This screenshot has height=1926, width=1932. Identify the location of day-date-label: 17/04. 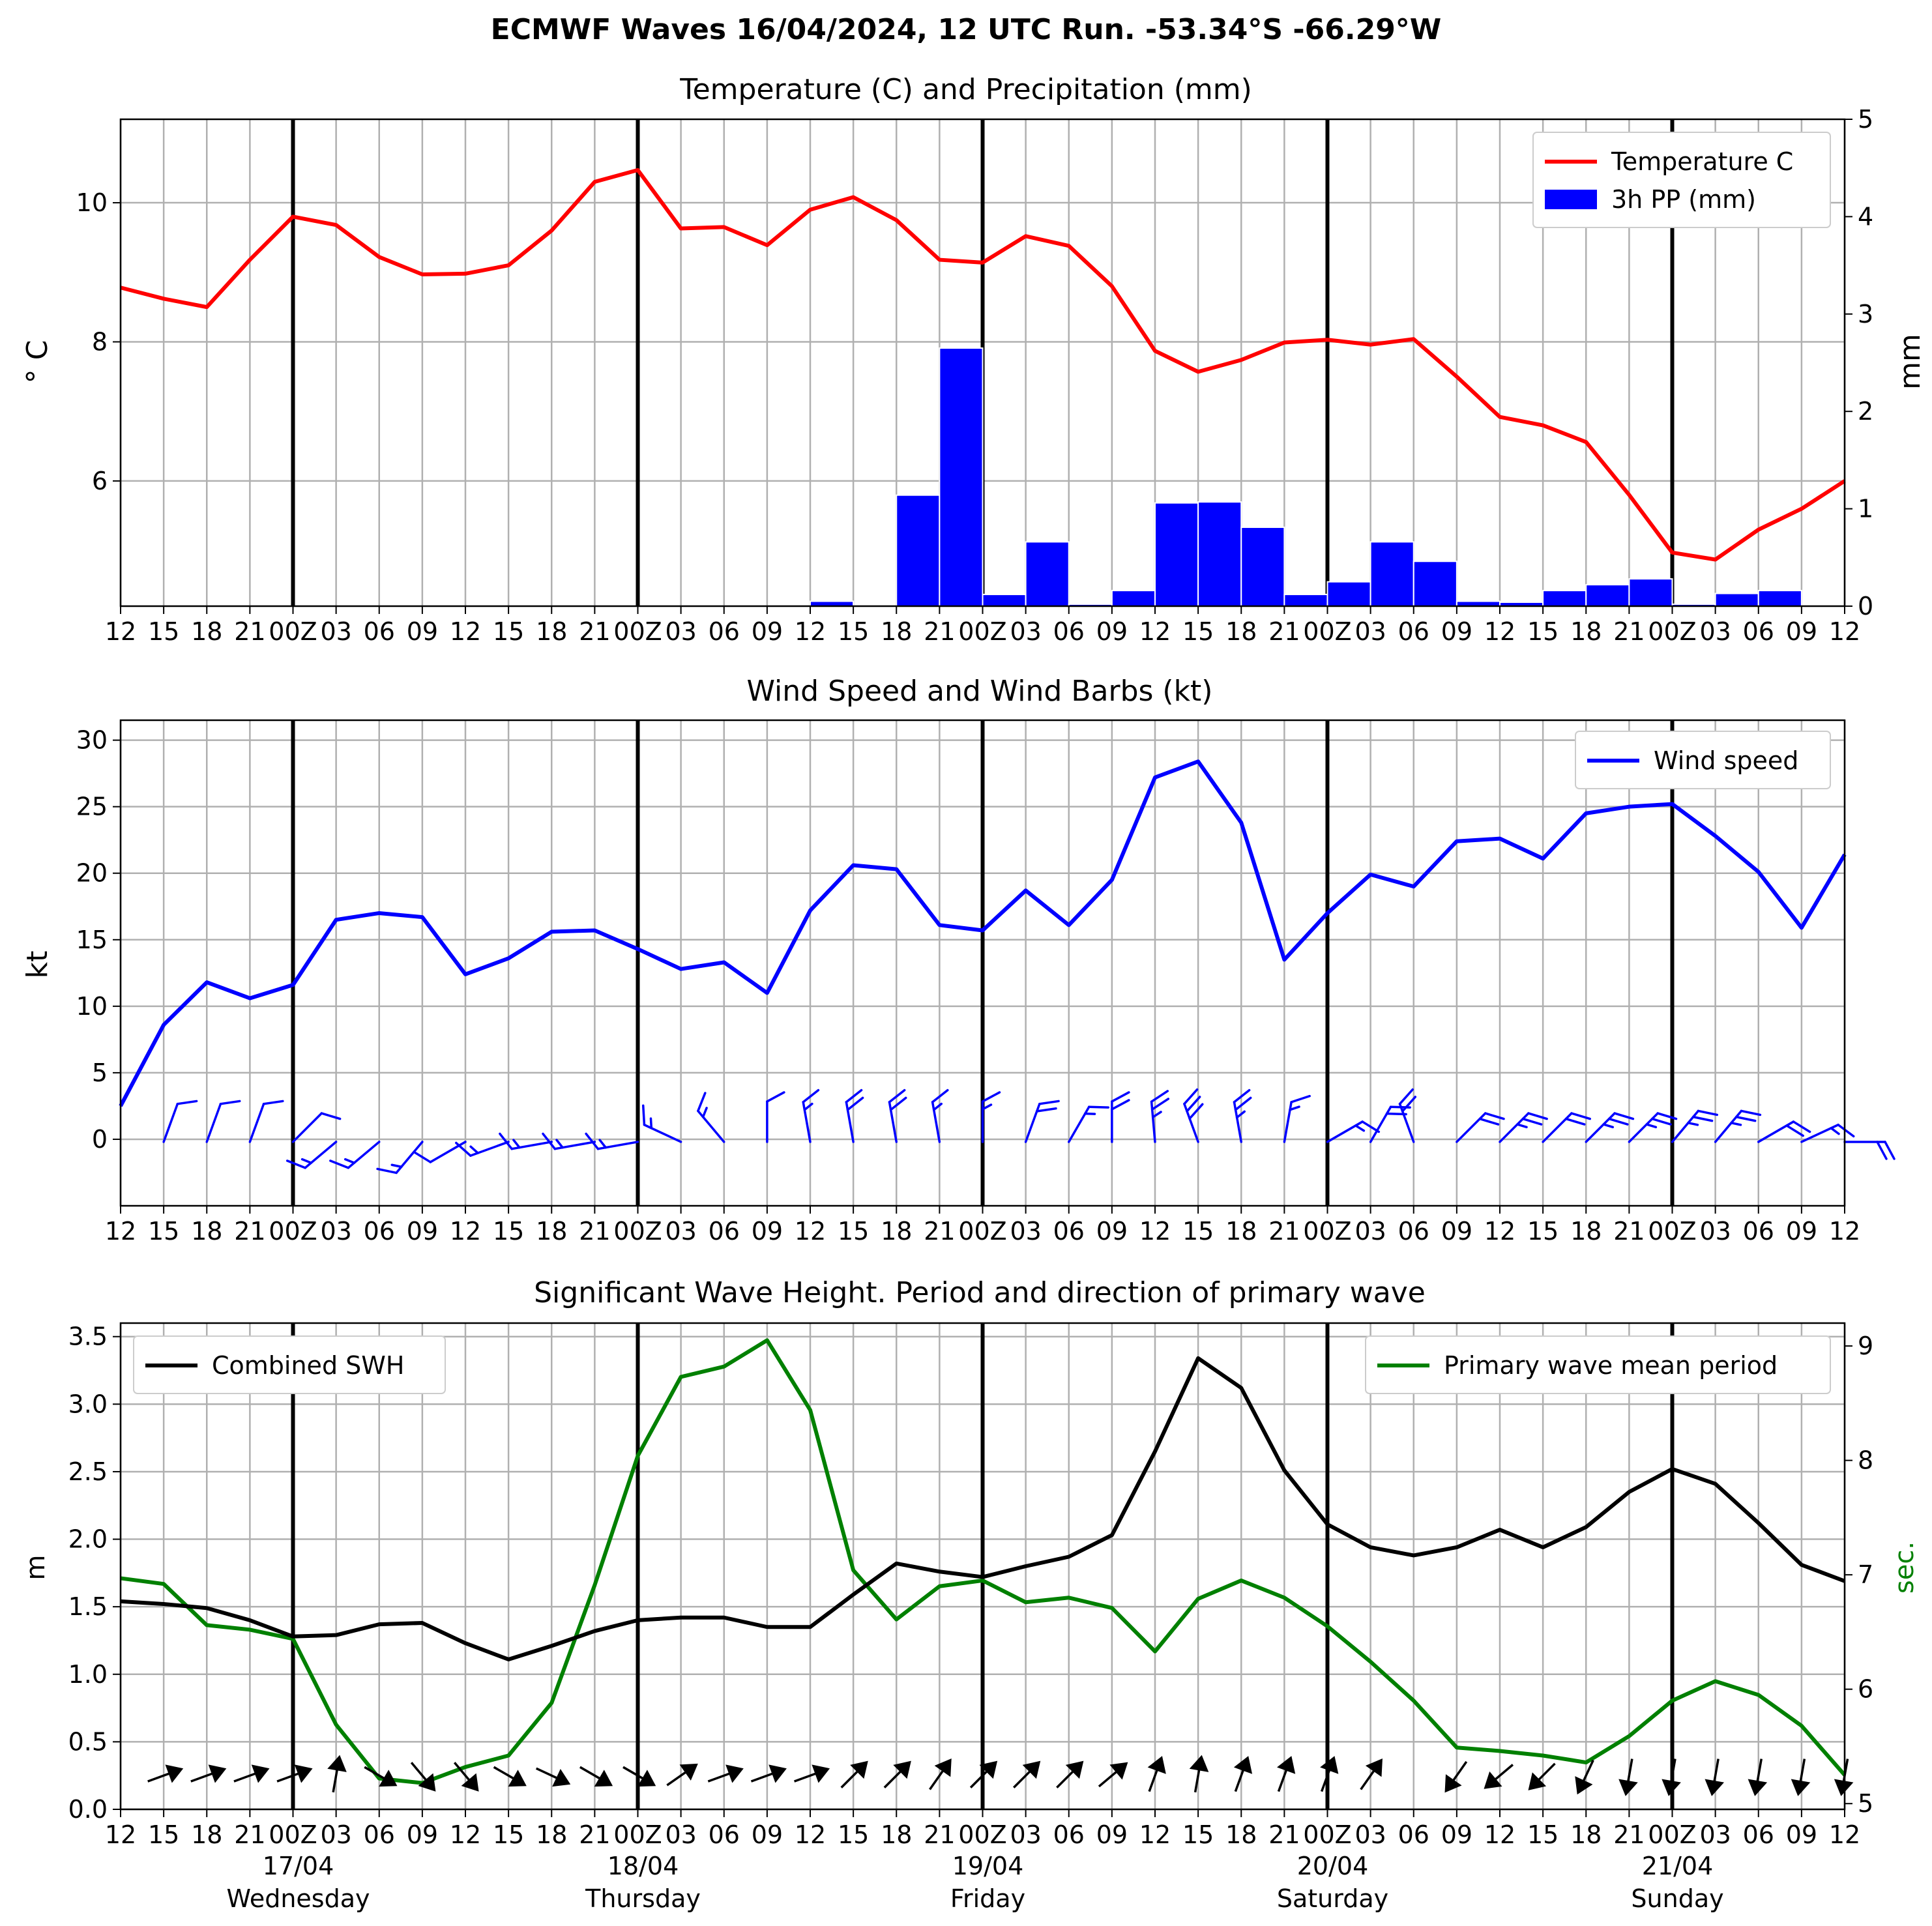
(298, 1866).